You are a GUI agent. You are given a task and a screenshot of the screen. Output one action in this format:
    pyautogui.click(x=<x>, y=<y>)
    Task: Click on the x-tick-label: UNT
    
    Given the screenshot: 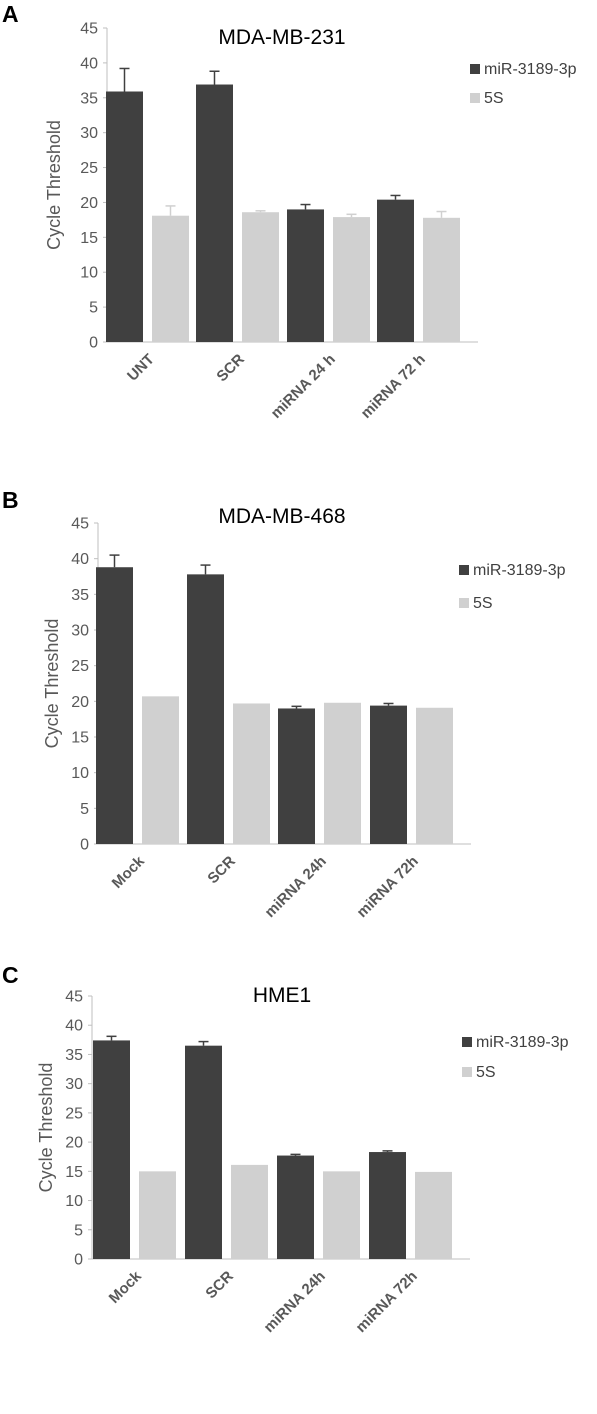 What is the action you would take?
    pyautogui.click(x=141, y=368)
    